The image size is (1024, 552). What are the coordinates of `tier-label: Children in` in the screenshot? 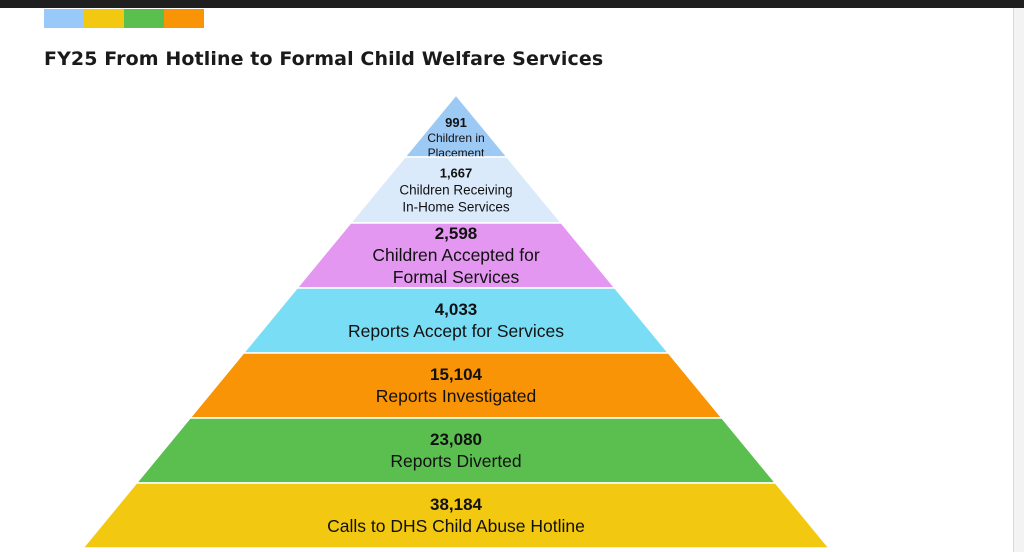 It's located at (455, 138).